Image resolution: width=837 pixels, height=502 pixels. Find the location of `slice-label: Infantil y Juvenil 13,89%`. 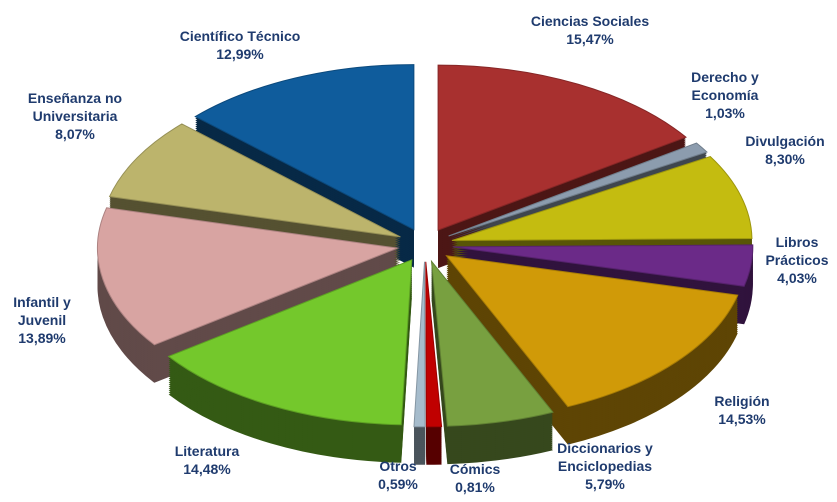

slice-label: Infantil y Juvenil 13,89% is located at coordinates (42, 320).